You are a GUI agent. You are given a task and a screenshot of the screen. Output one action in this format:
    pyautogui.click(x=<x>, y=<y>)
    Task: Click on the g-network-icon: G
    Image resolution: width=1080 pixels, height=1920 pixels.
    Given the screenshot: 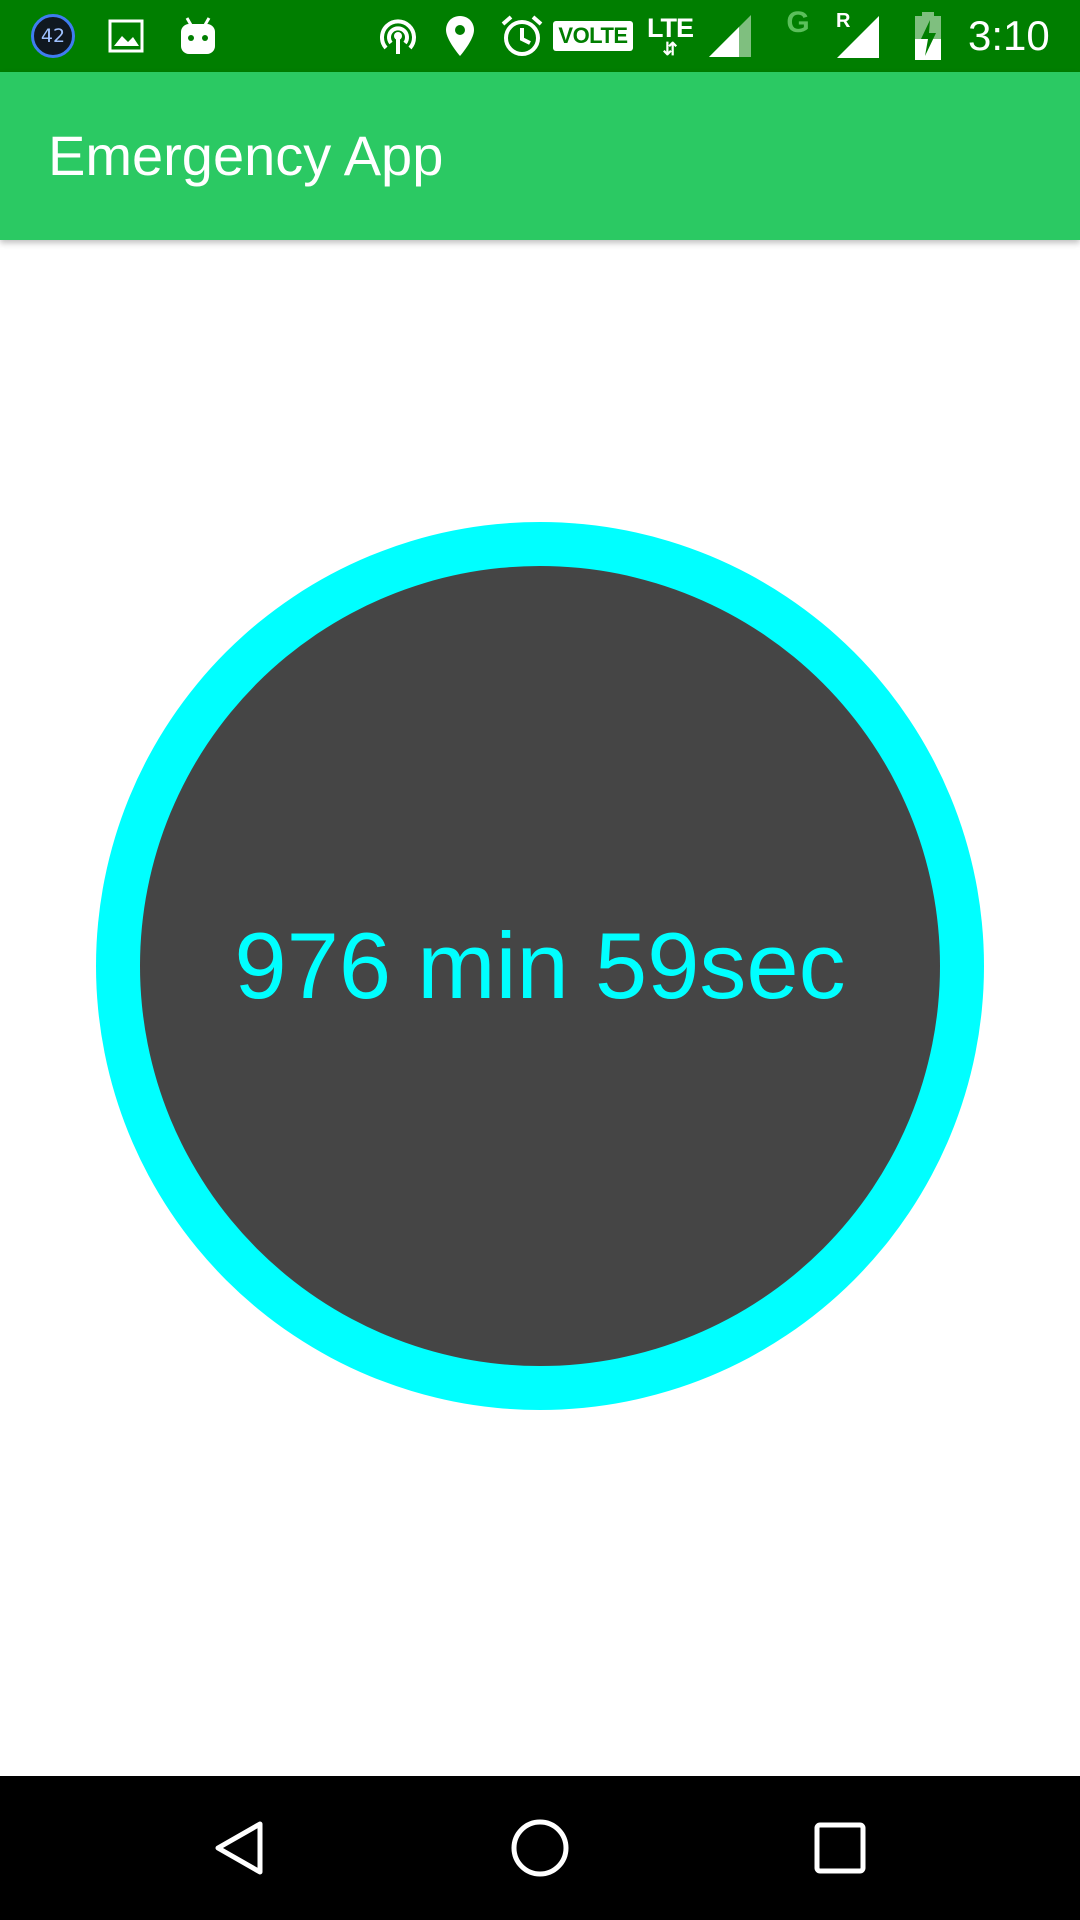 What is the action you would take?
    pyautogui.click(x=798, y=36)
    